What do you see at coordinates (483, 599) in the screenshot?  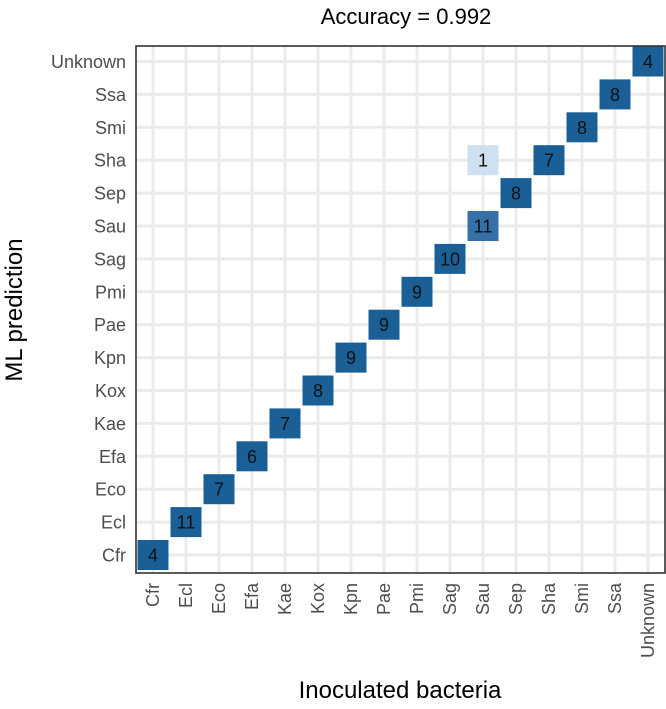 I see `x-tick-label: Sau` at bounding box center [483, 599].